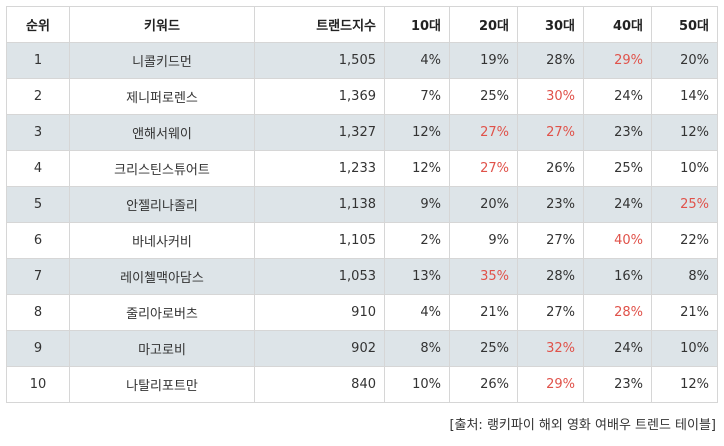 The image size is (724, 446). I want to click on header-age-20s: 20대, so click(483, 24).